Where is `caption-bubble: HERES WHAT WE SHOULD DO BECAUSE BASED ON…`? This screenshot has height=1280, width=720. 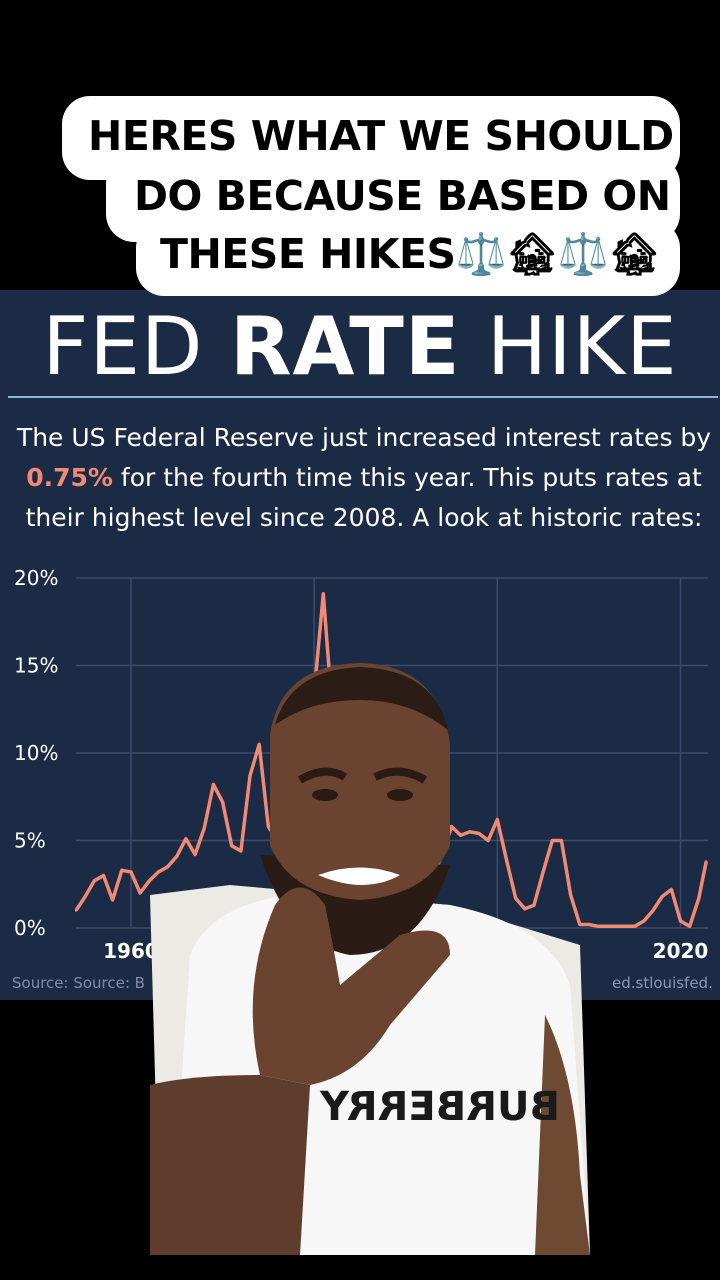
caption-bubble: HERES WHAT WE SHOULD DO BECAUSE BASED ON… is located at coordinates (371, 196).